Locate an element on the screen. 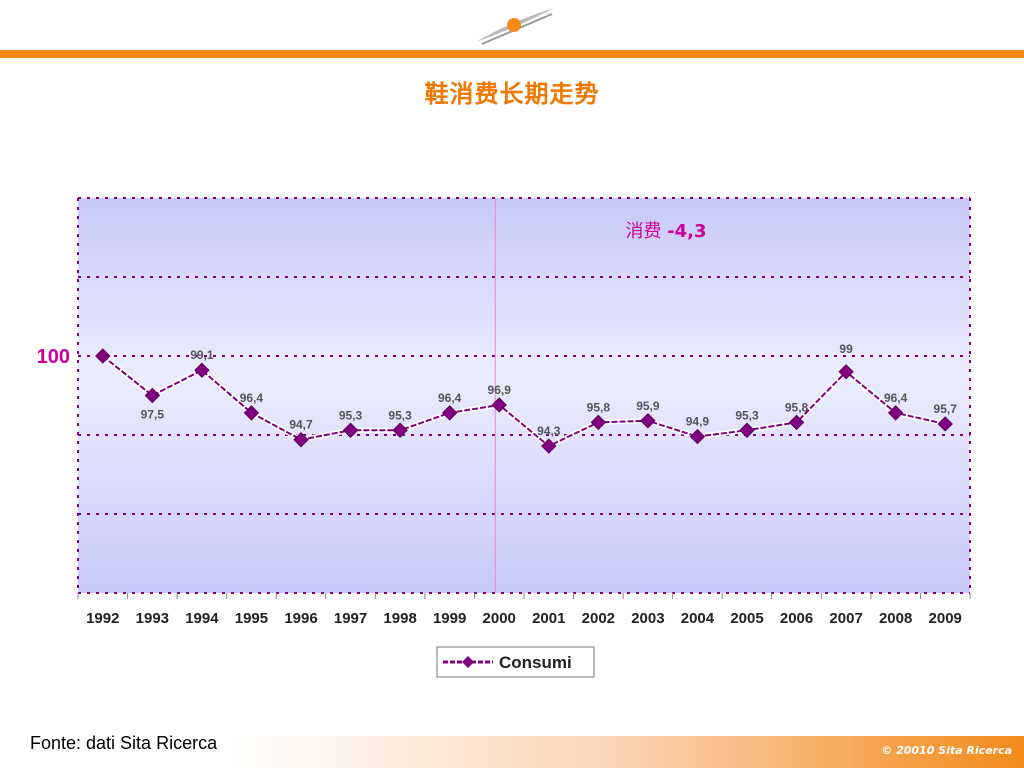 The height and width of the screenshot is (768, 1024). data-label: 99,1 is located at coordinates (202, 355).